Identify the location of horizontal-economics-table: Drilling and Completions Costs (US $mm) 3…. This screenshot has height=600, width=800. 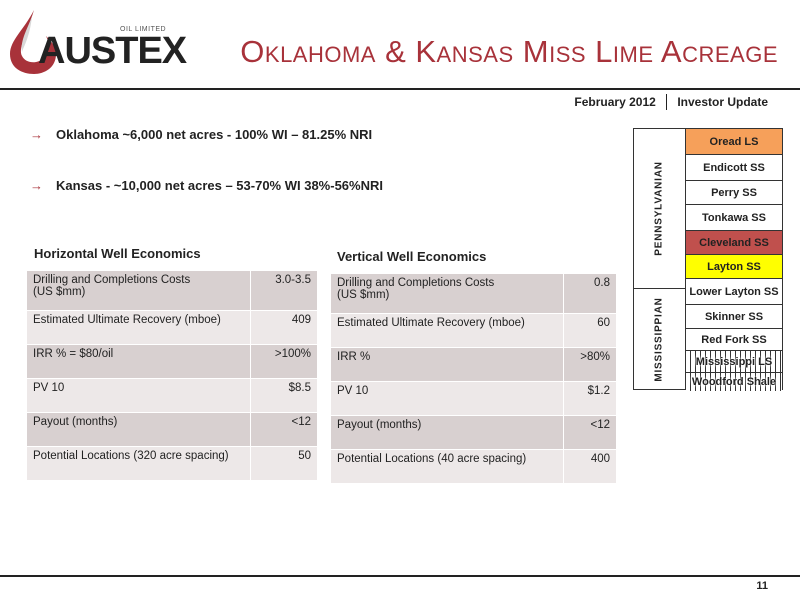
(172, 375).